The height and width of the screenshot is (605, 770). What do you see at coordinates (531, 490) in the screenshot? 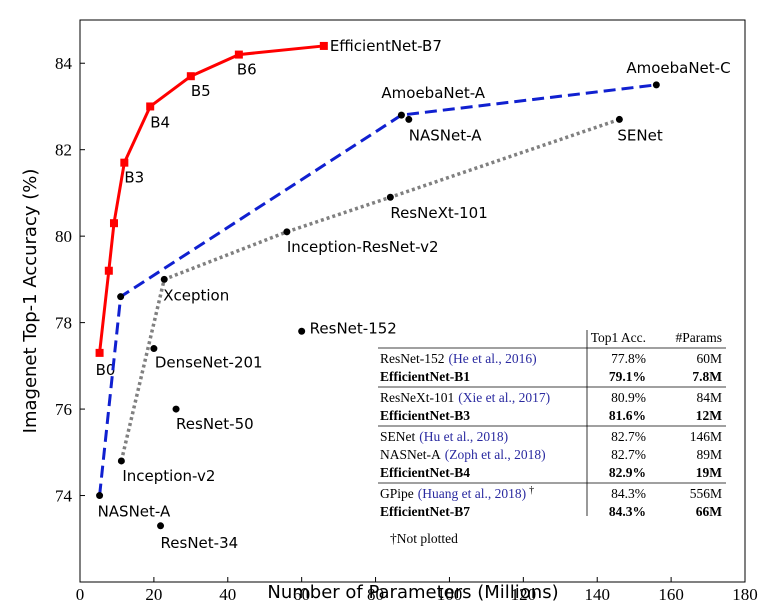
I see `row-note: †` at bounding box center [531, 490].